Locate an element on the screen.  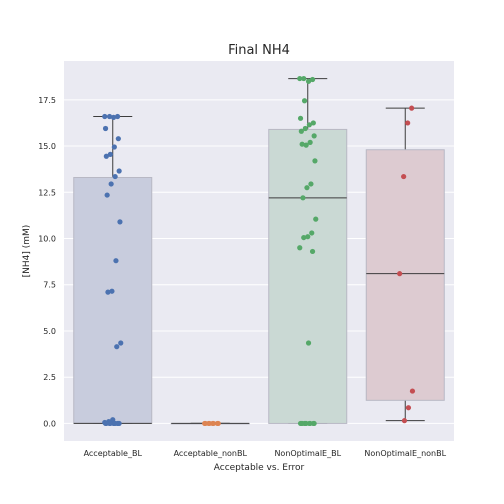
x-tick-label: NonOptimalE_BL is located at coordinates (307, 453).